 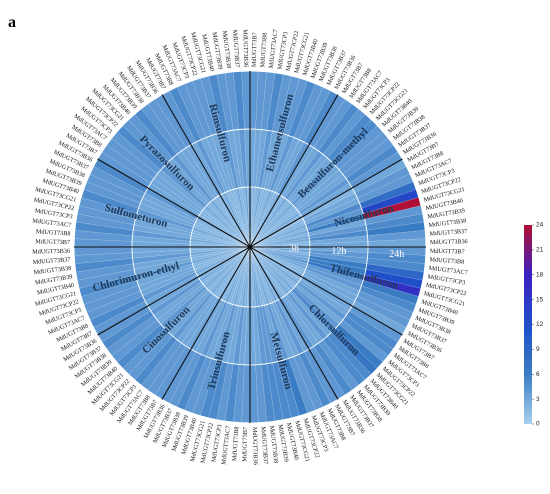 I want to click on colorbar-tick-label: 15, so click(x=540, y=299).